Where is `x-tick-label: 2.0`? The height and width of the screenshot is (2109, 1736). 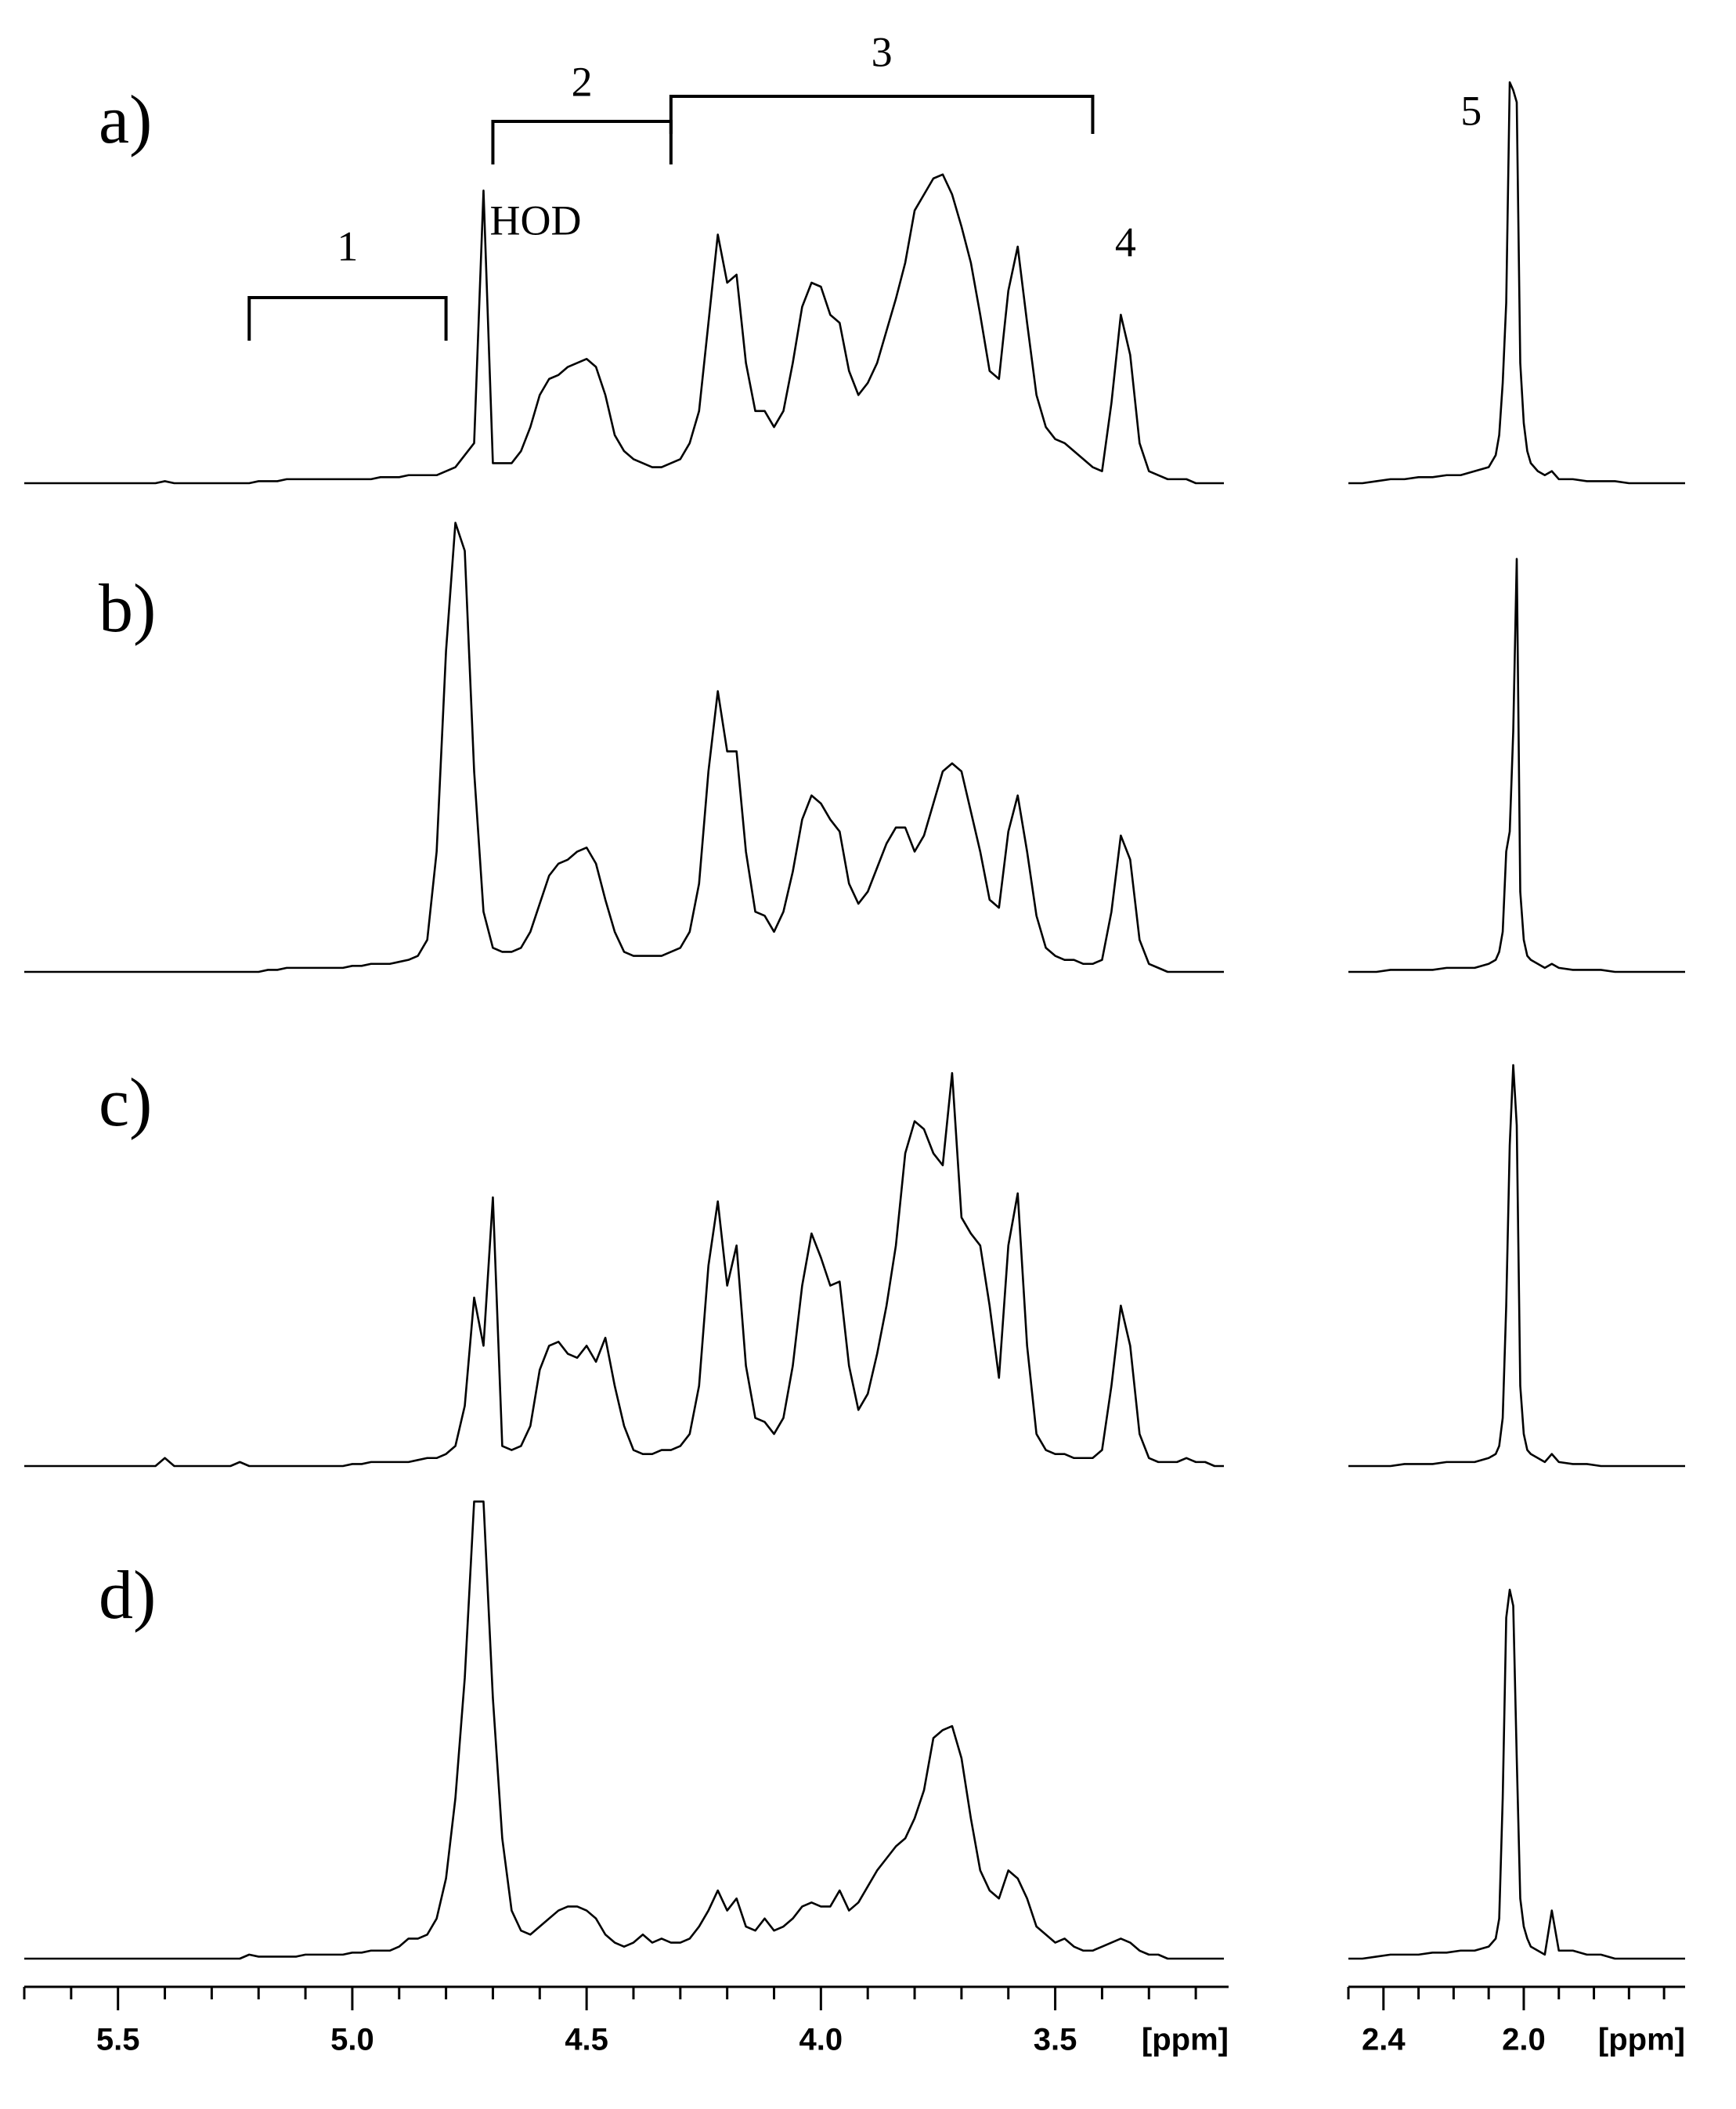
x-tick-label: 2.0 is located at coordinates (1524, 2040).